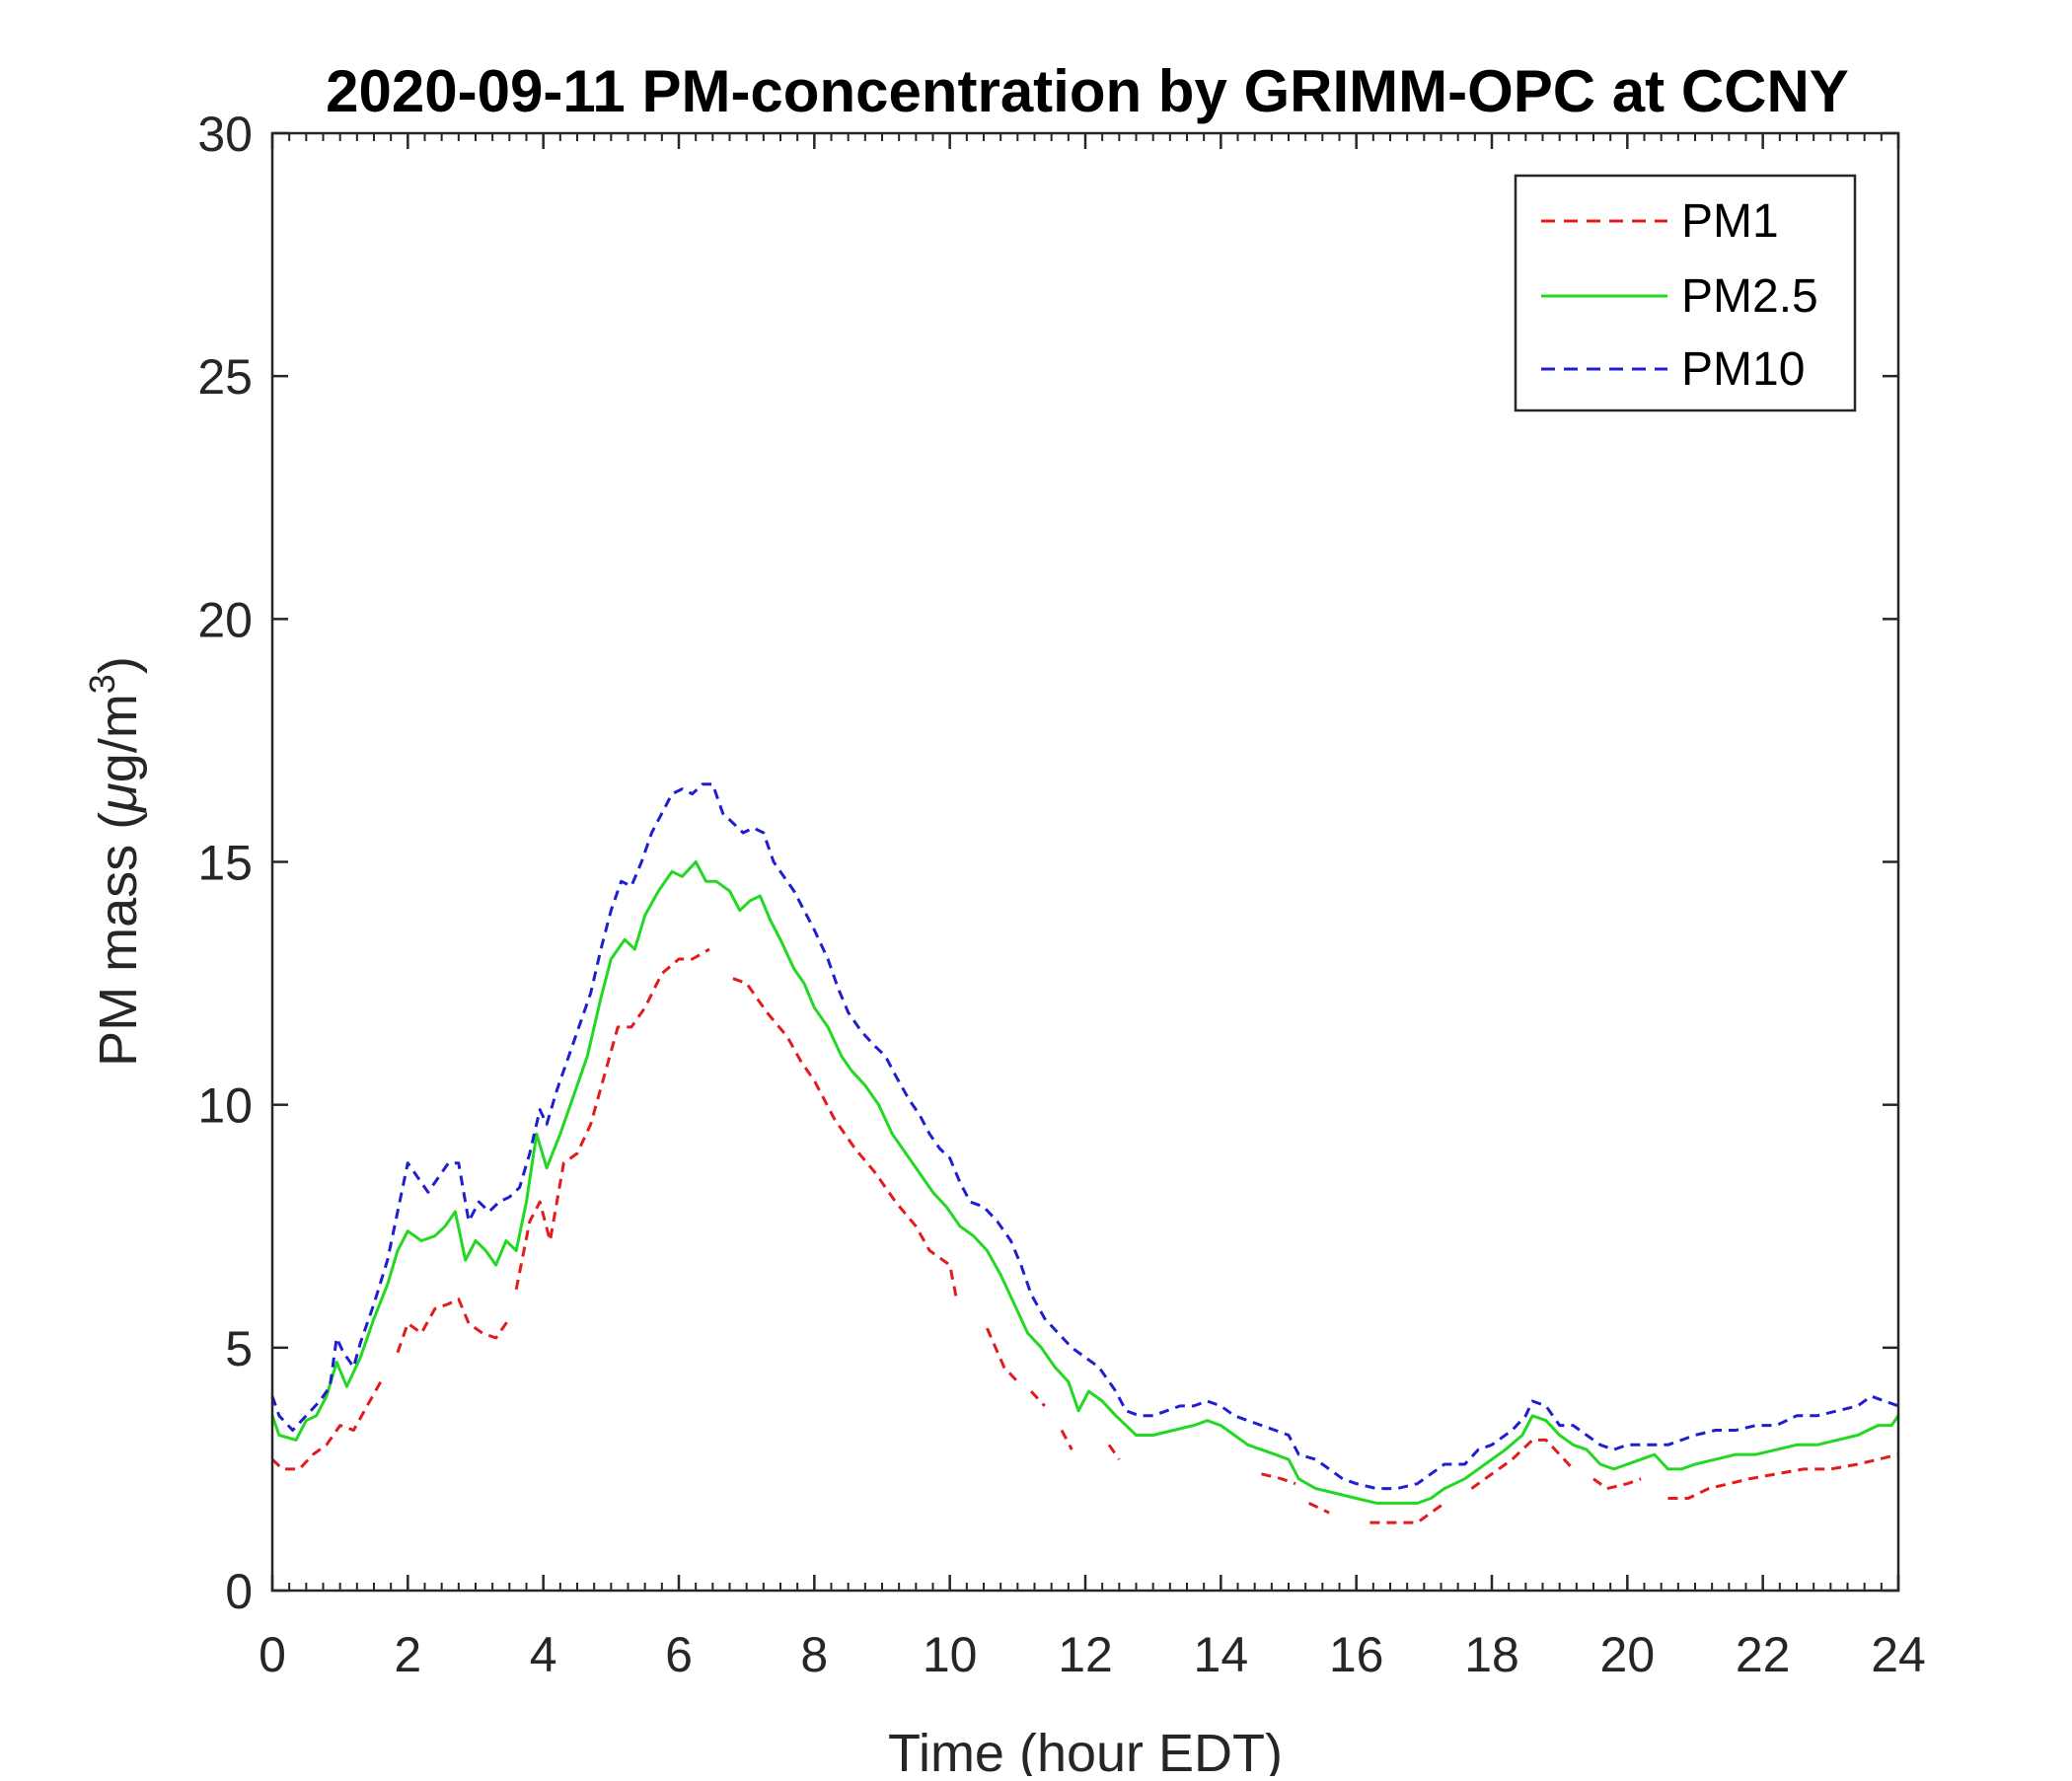  I want to click on y-axis-label-unit: g/m, so click(118, 738).